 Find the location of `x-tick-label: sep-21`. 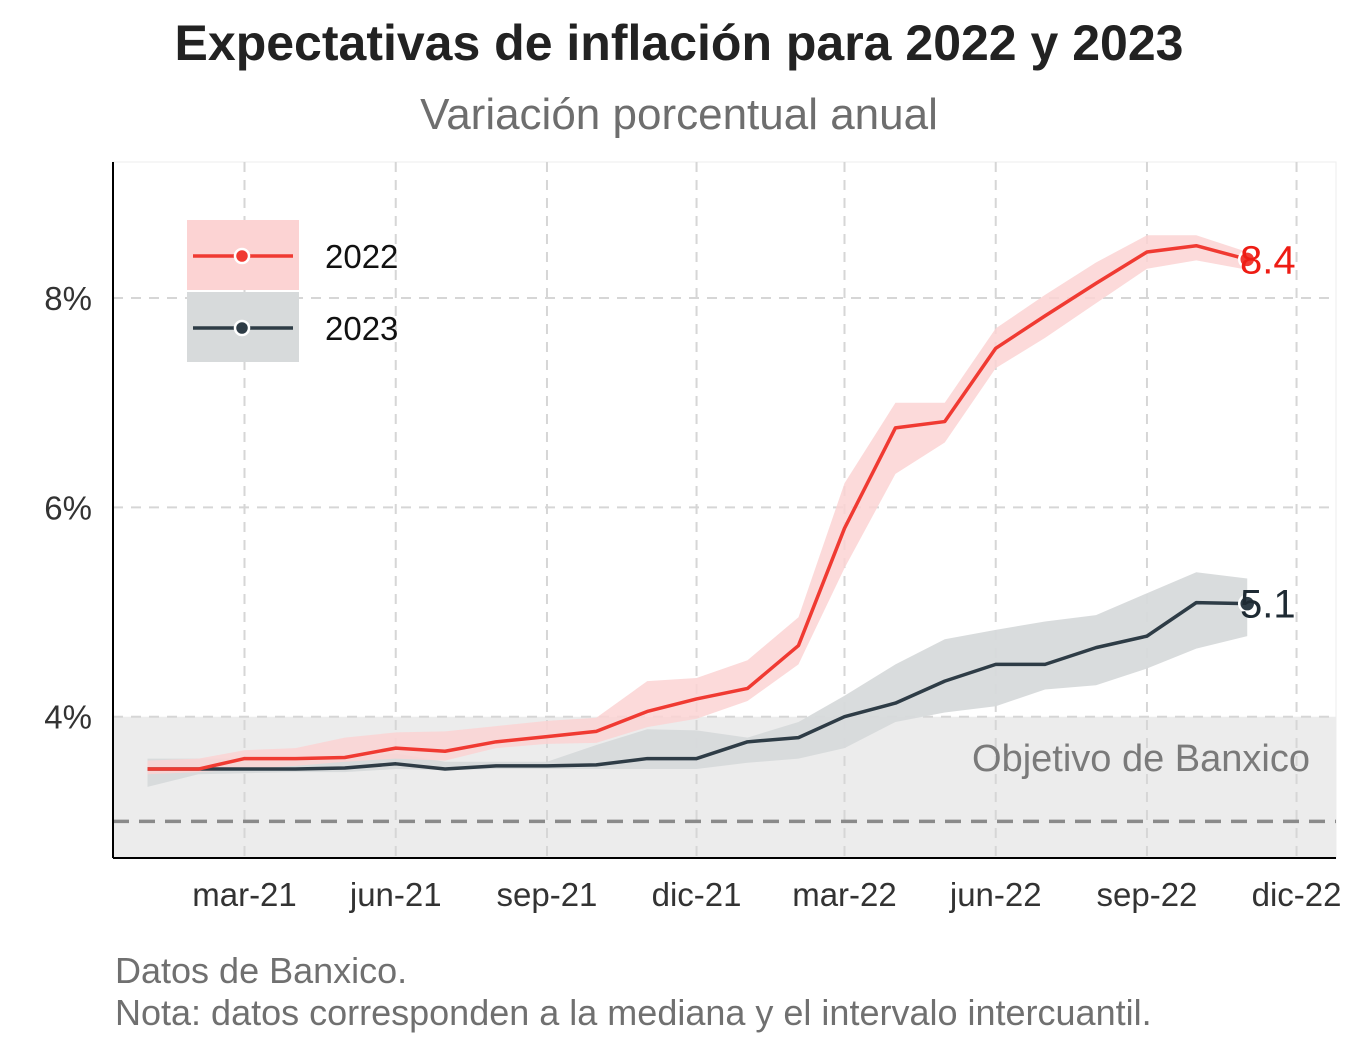

x-tick-label: sep-21 is located at coordinates (547, 894).